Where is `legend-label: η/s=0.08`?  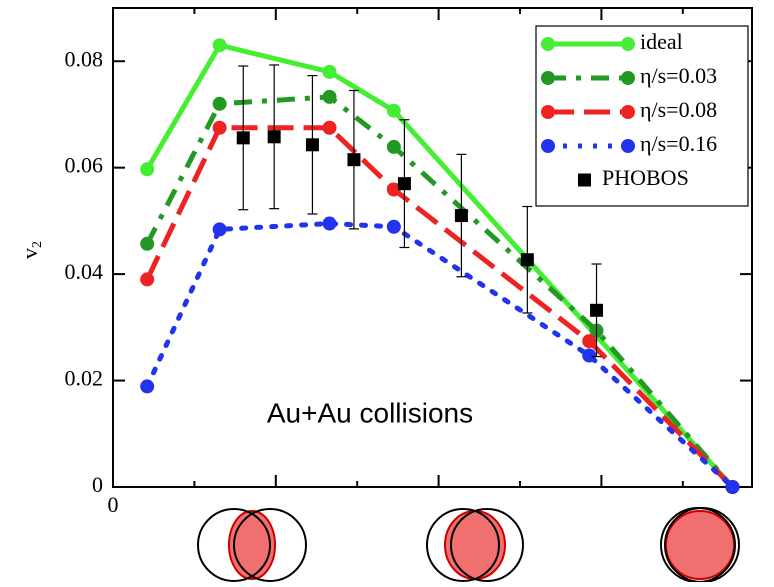 legend-label: η/s=0.08 is located at coordinates (678, 109).